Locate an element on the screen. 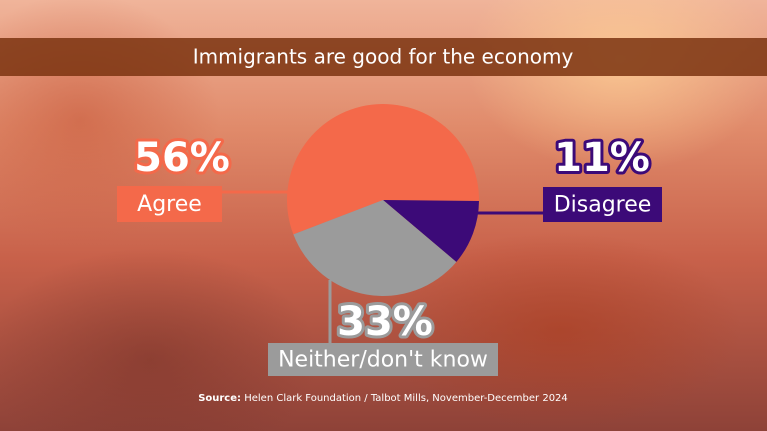 Image resolution: width=767 pixels, height=431 pixels. source-label: Source: is located at coordinates (219, 398).